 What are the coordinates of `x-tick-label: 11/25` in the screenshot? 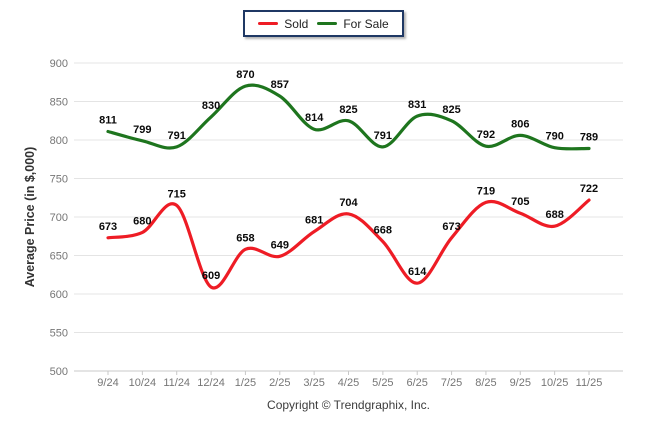 It's located at (589, 383).